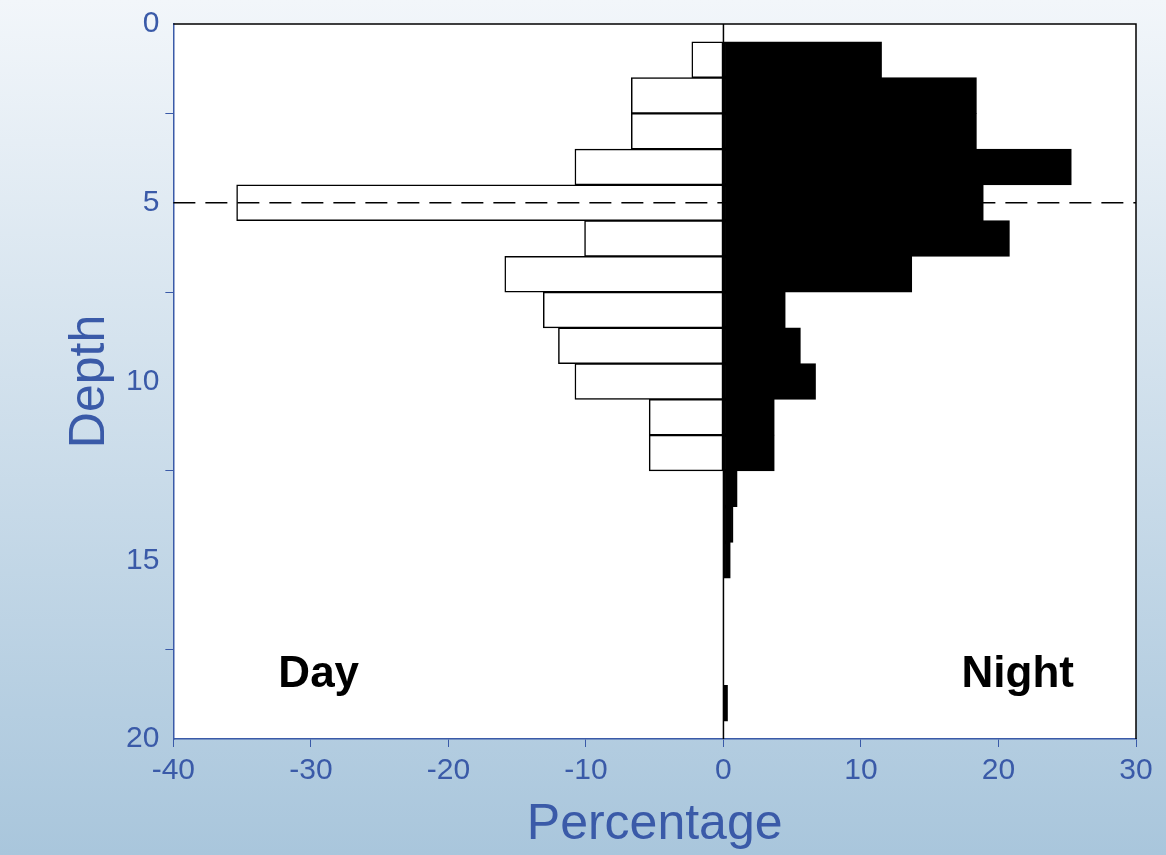  Describe the element at coordinates (142, 379) in the screenshot. I see `y-tick-label: 10` at that location.